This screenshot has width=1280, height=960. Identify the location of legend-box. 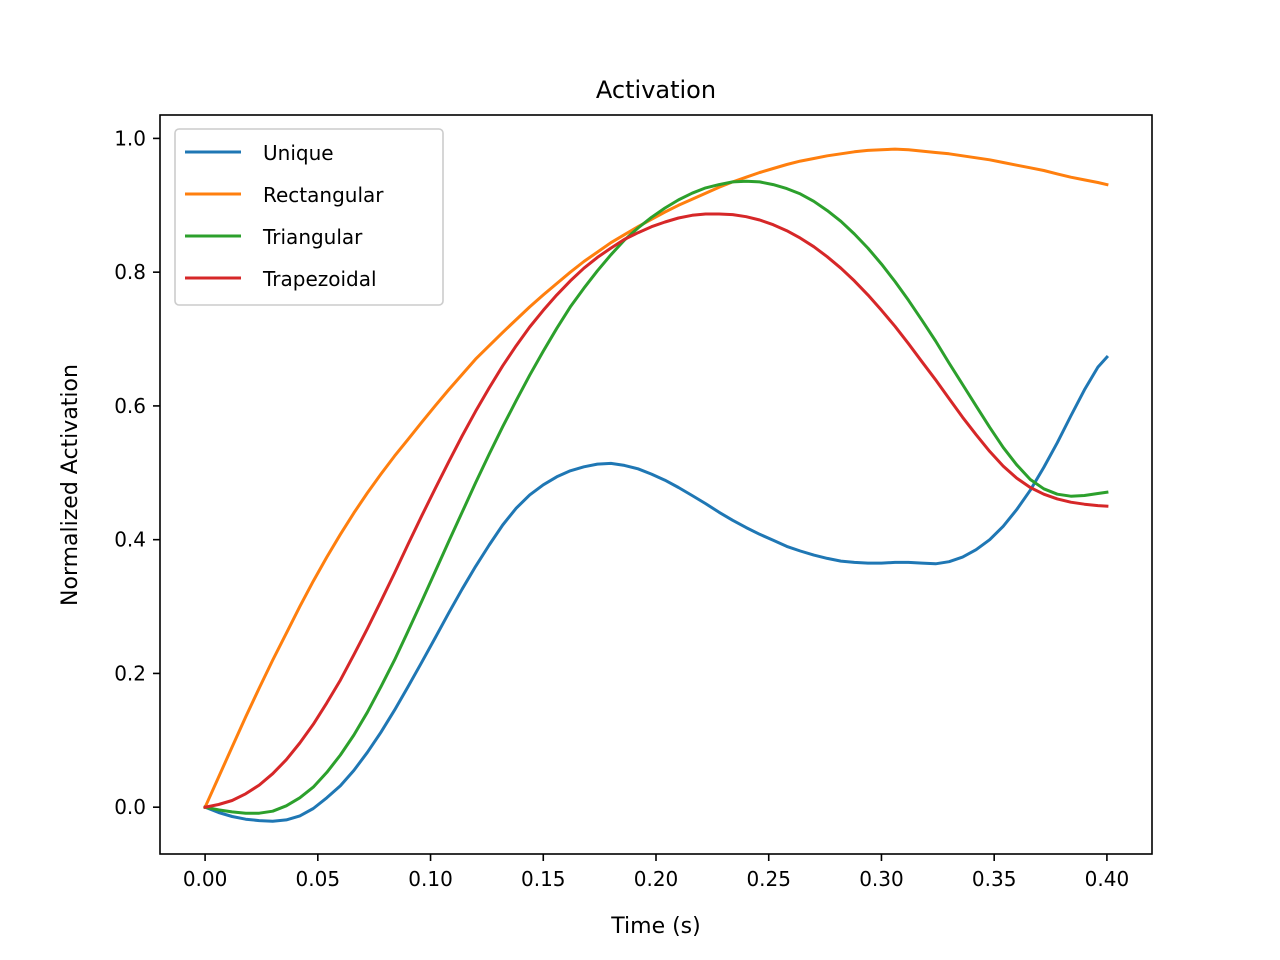
(309, 217).